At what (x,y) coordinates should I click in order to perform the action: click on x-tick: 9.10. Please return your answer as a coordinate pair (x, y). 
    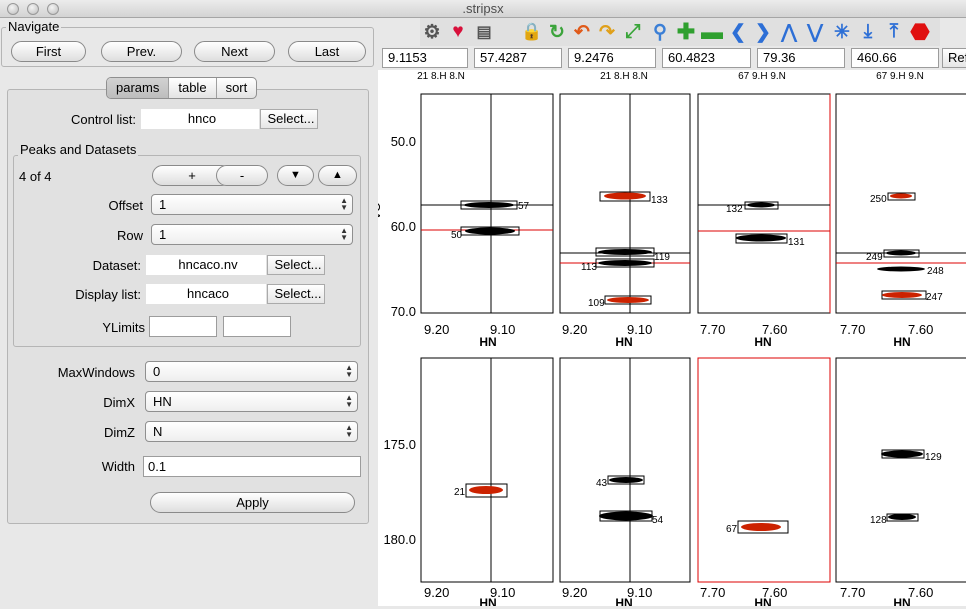
    Looking at the image, I should click on (502, 329).